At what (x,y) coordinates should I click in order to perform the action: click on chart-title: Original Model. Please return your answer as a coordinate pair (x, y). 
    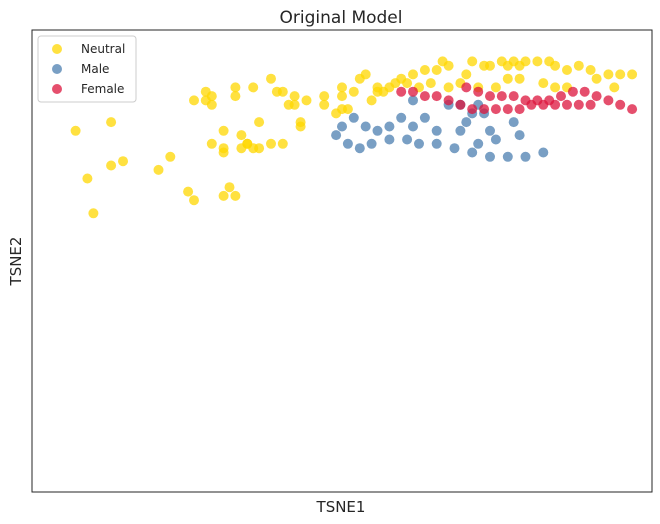
    Looking at the image, I should click on (341, 18).